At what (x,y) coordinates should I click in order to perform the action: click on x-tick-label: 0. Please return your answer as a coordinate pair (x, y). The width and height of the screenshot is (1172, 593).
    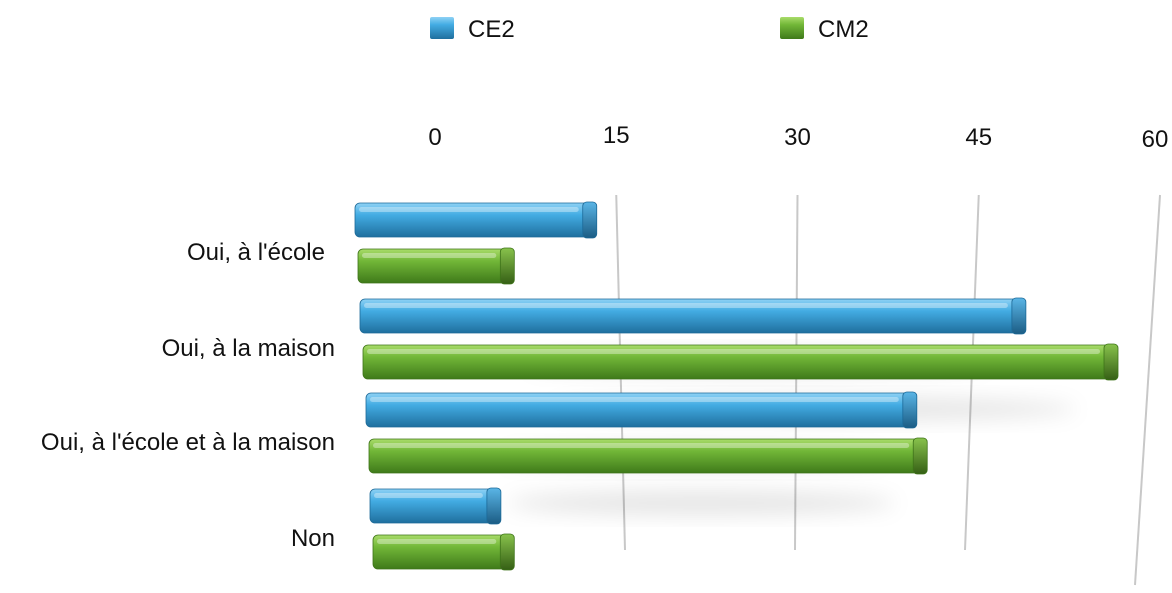
    Looking at the image, I should click on (434, 137).